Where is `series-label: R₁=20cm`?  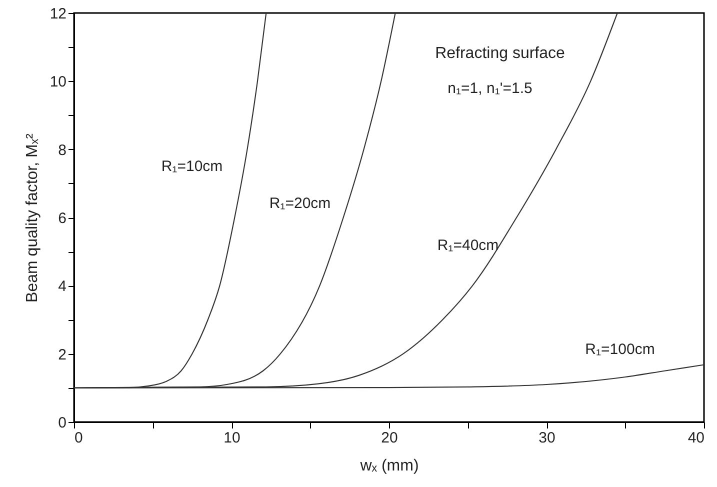 series-label: R₁=20cm is located at coordinates (300, 203).